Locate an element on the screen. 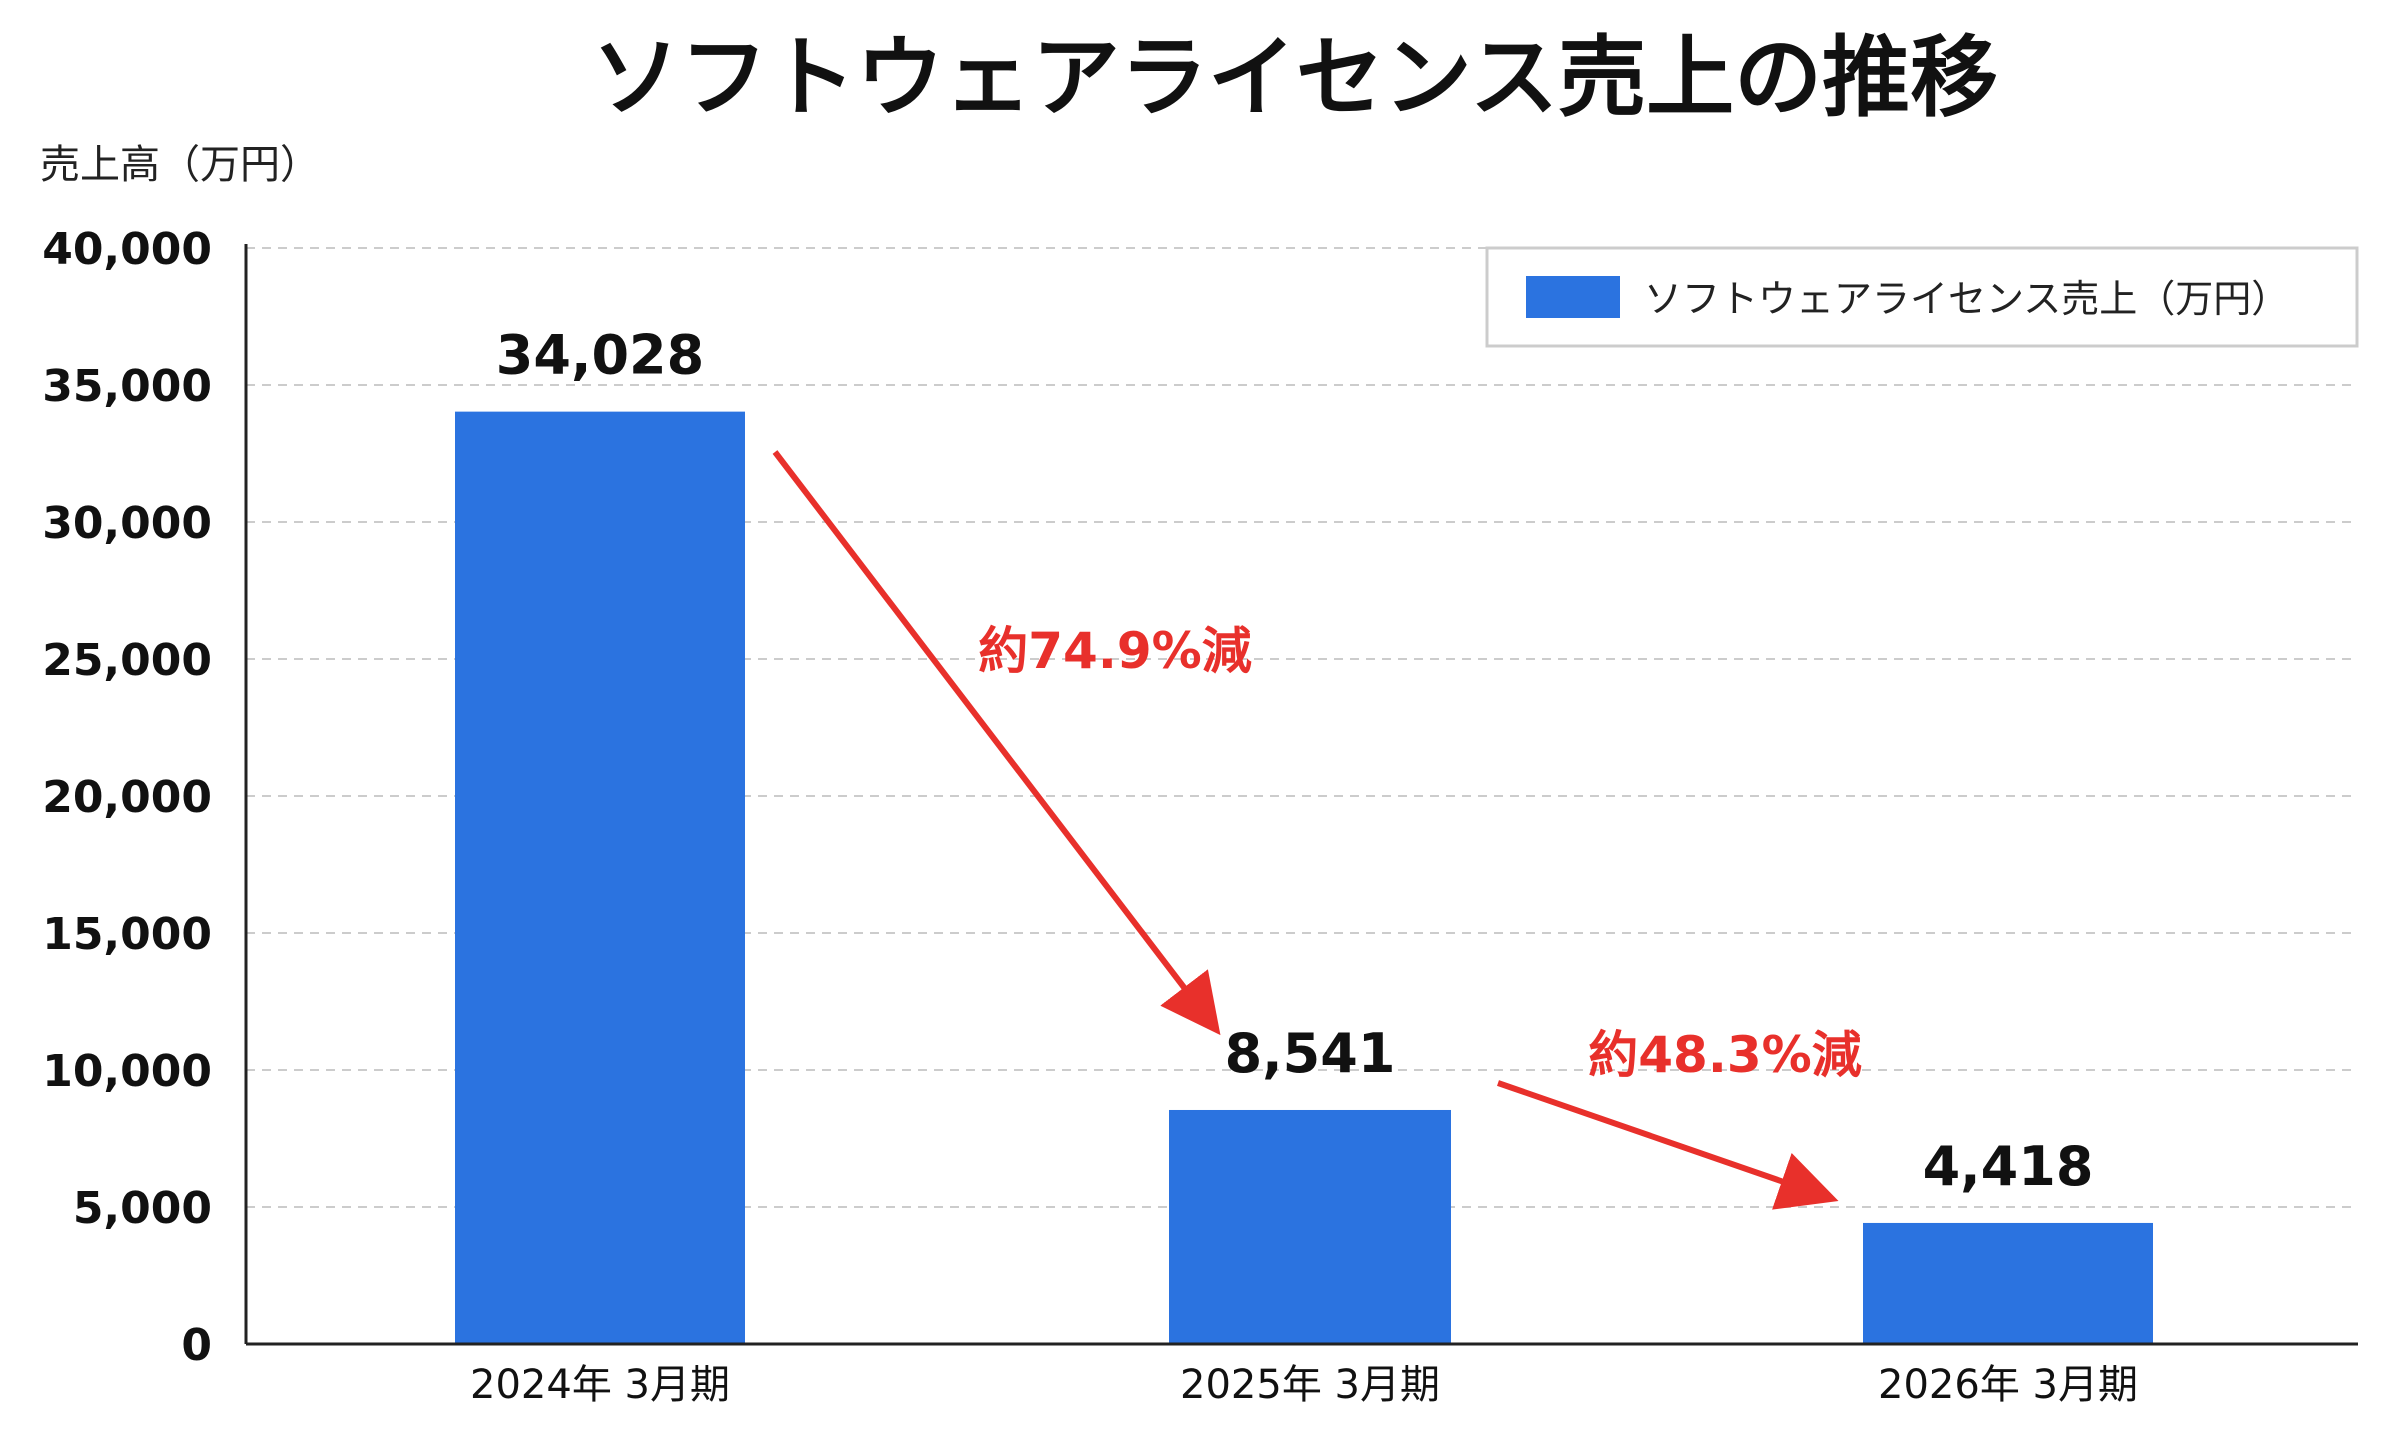 The image size is (2400, 1445). x-tick-label: 2025年 3月期 is located at coordinates (1310, 1385).